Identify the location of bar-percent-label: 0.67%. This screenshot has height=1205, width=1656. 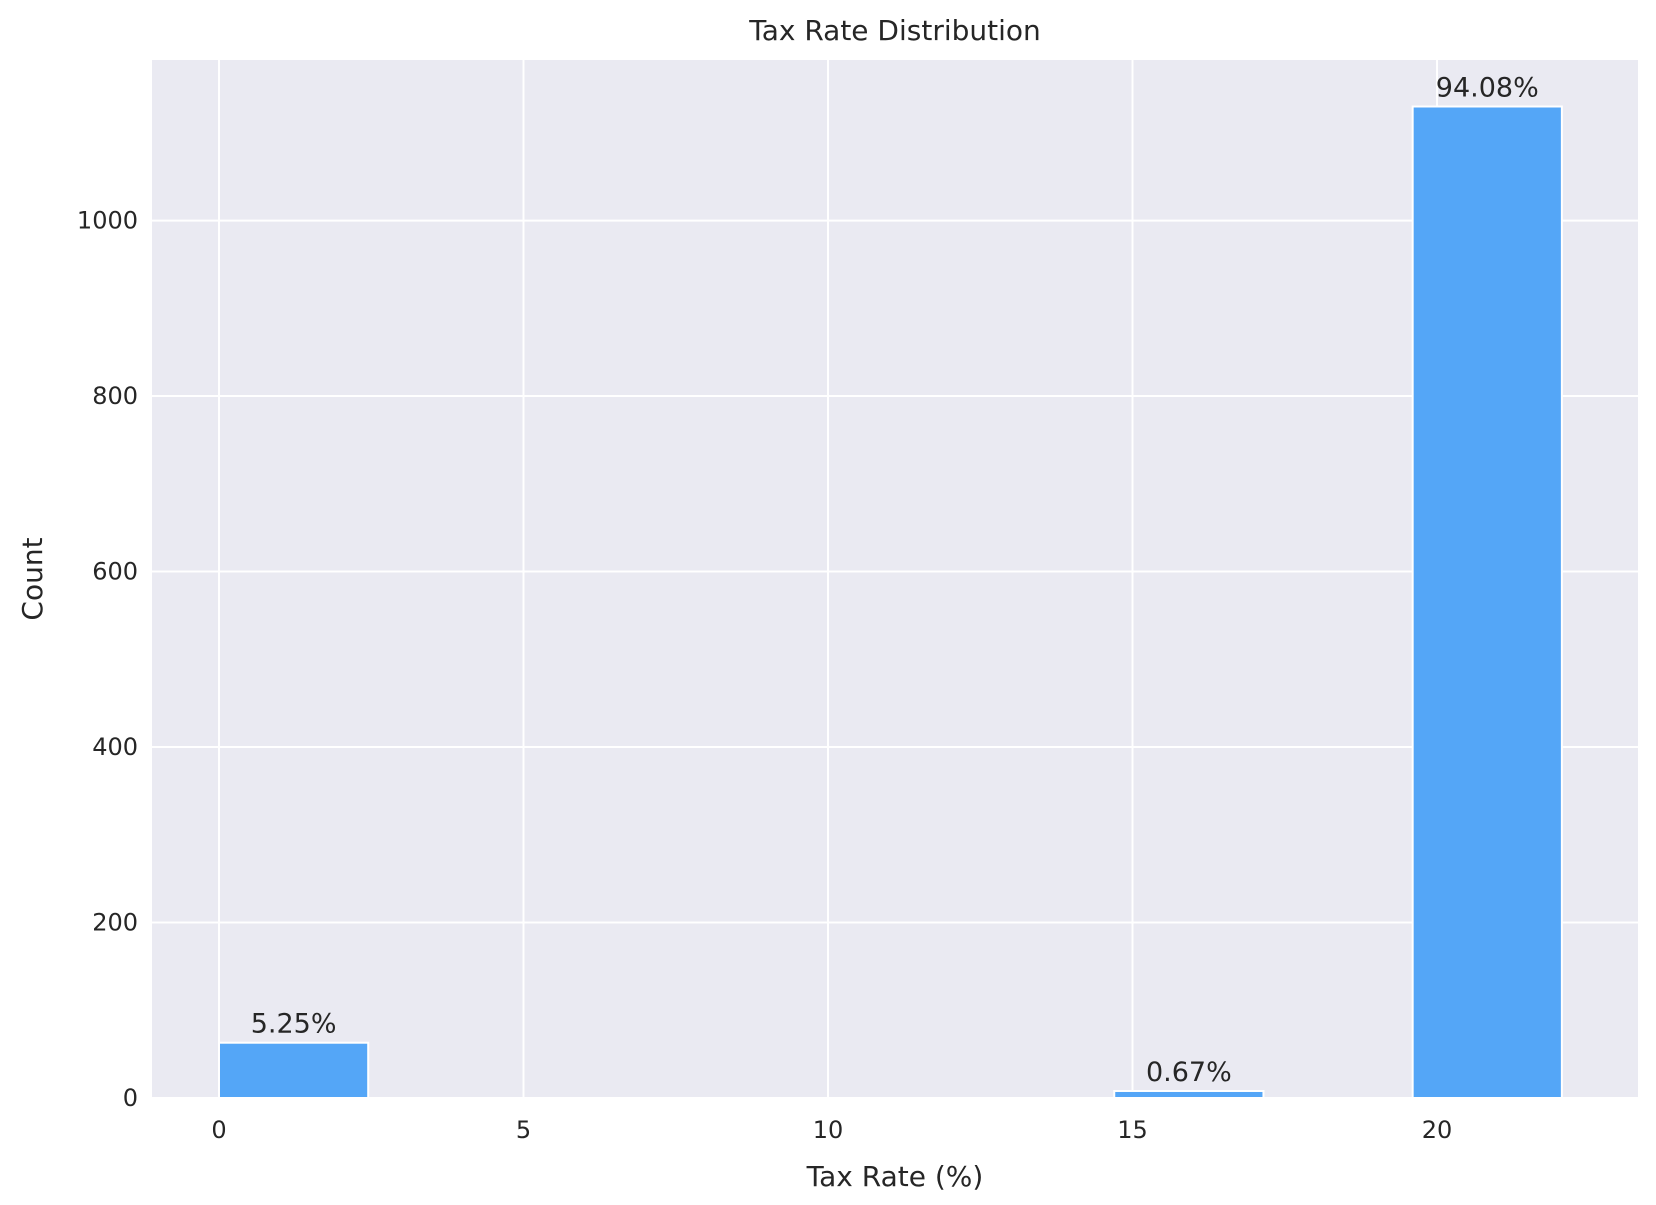
(1189, 1072).